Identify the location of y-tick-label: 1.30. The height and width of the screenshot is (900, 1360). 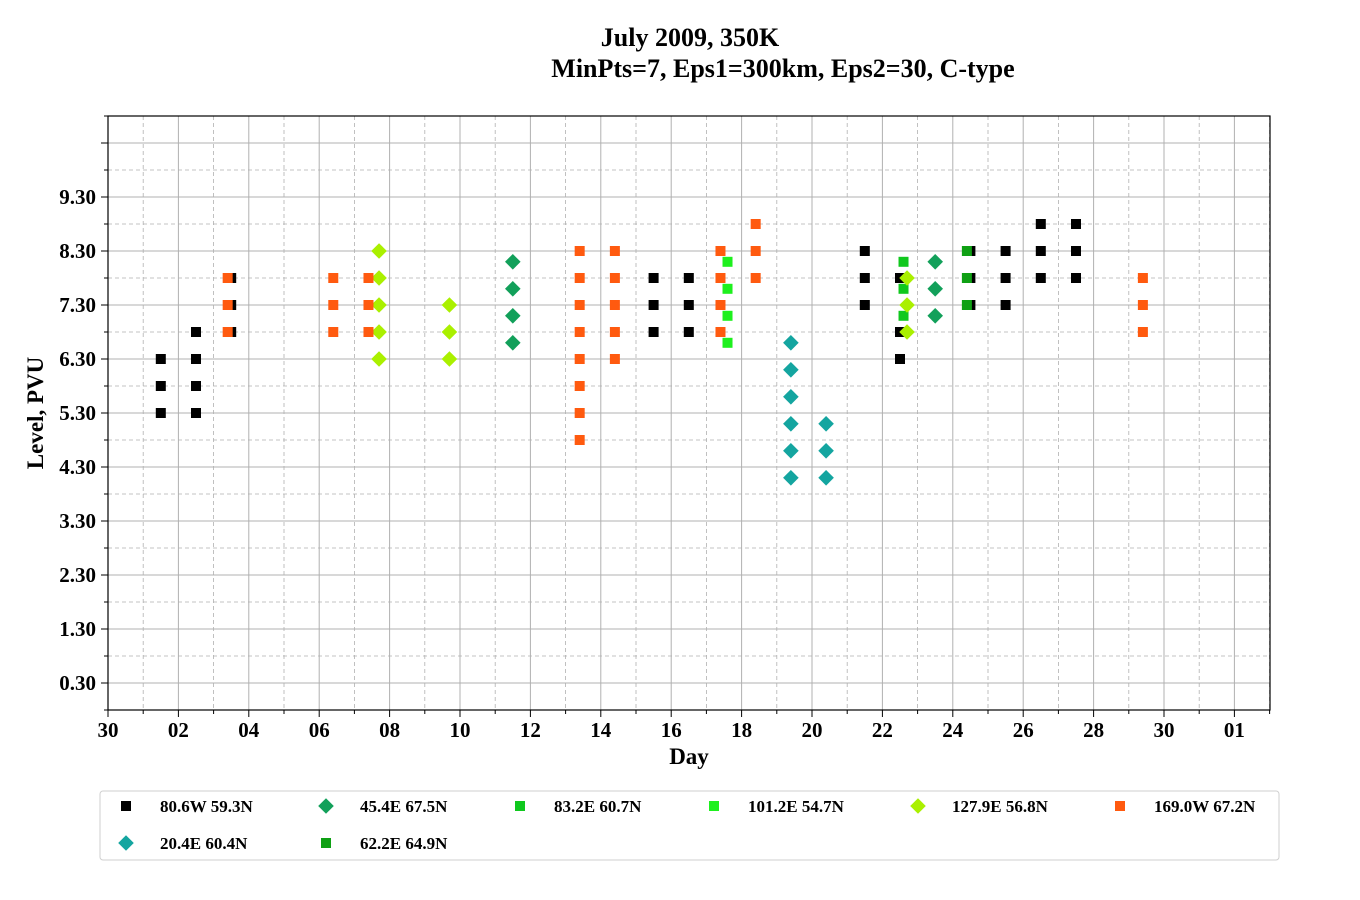
(77, 629).